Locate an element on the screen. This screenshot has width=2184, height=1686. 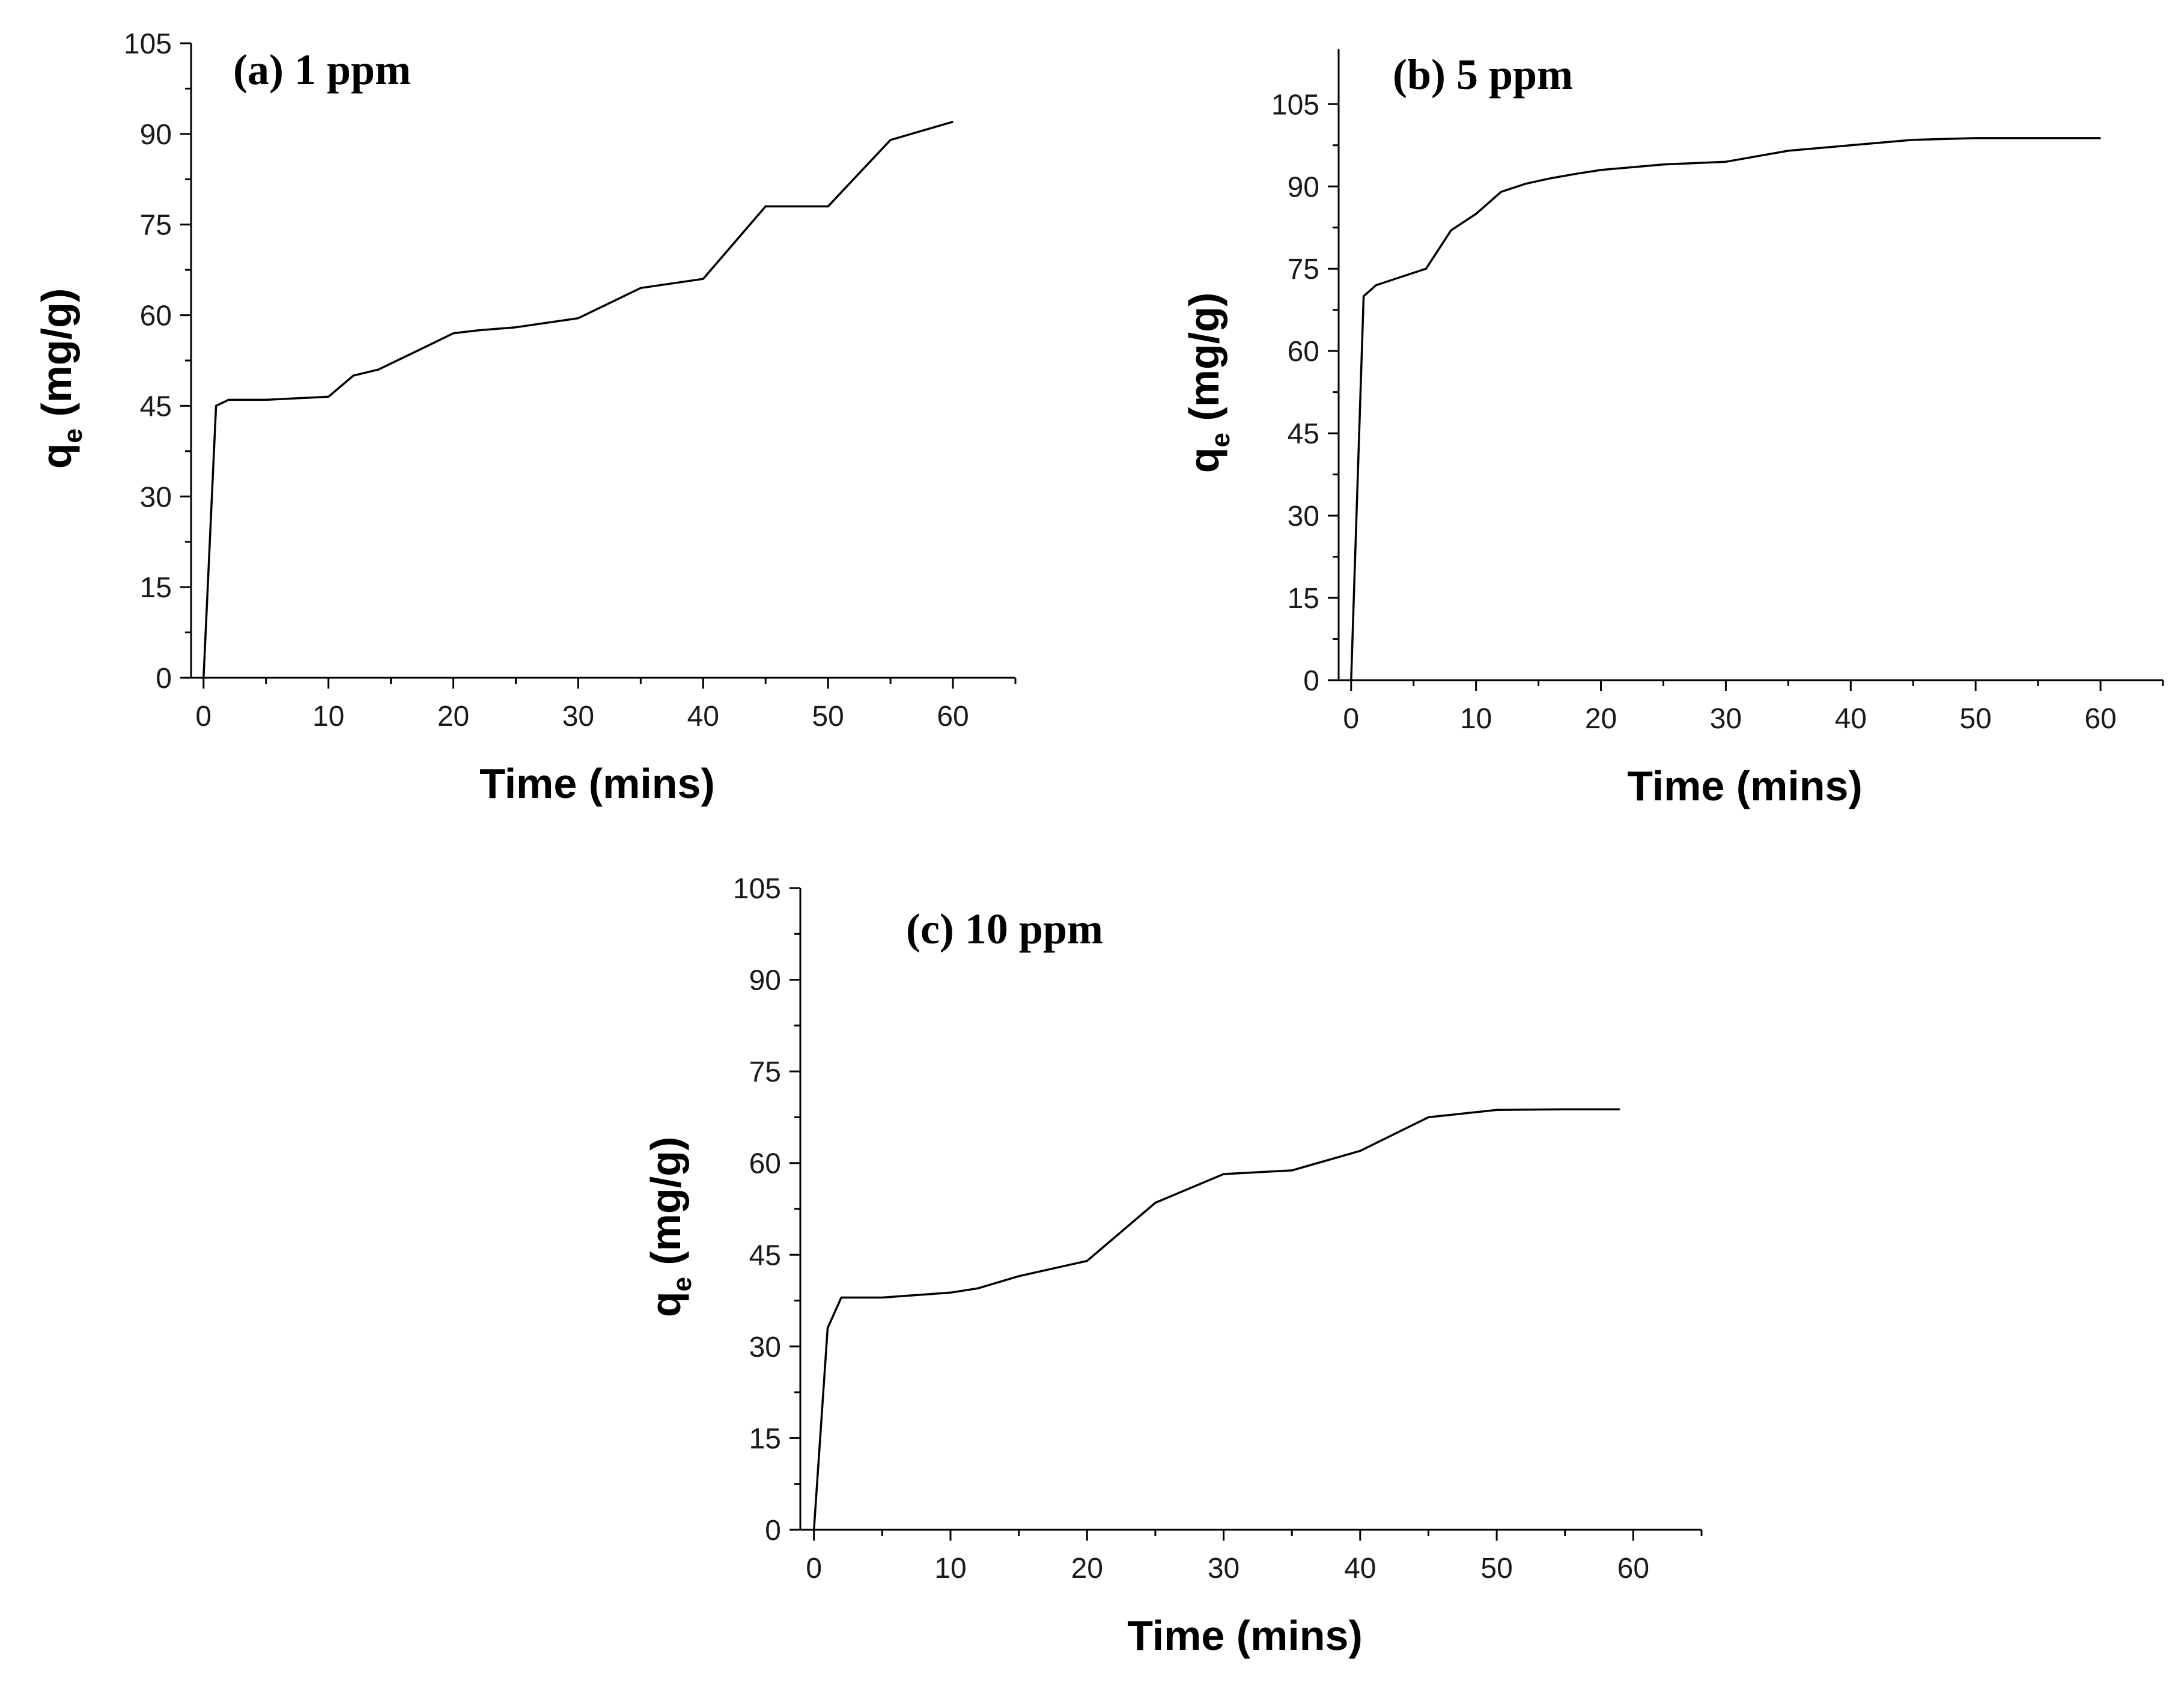
panel-title: (c) 10 ppm is located at coordinates (1005, 929).